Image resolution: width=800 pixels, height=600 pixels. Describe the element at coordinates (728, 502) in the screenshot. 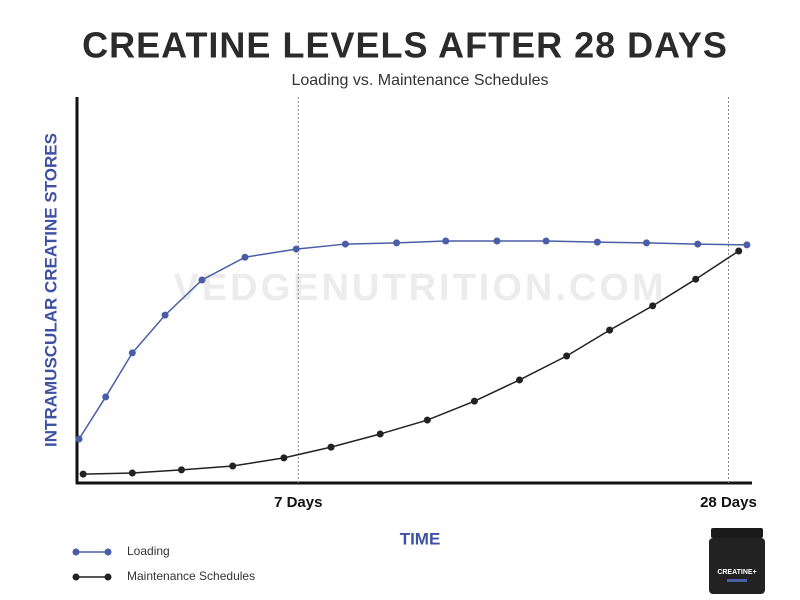

I see `x-tick-label: 28 Days` at that location.